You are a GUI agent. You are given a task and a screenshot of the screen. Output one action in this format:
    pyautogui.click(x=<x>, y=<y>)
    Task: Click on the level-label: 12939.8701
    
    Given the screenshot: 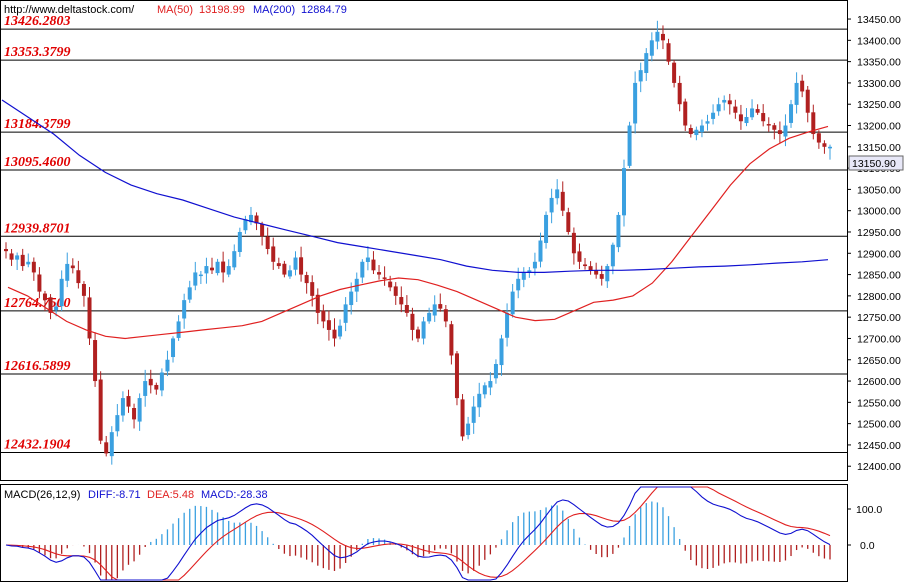 What is the action you would take?
    pyautogui.click(x=37, y=228)
    